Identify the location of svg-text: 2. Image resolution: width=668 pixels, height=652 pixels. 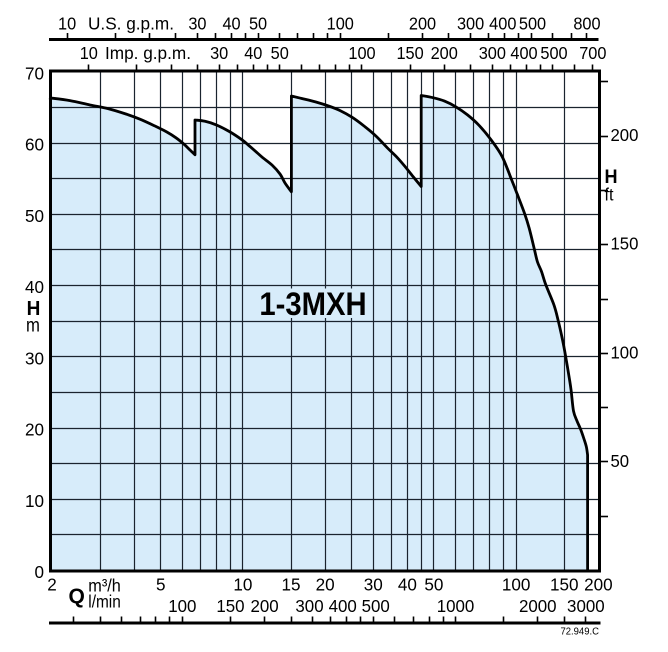
(52, 584).